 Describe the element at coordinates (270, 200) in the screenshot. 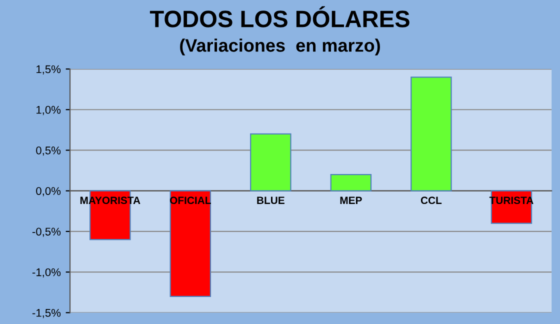

I see `x-tick-label: BLUE` at that location.